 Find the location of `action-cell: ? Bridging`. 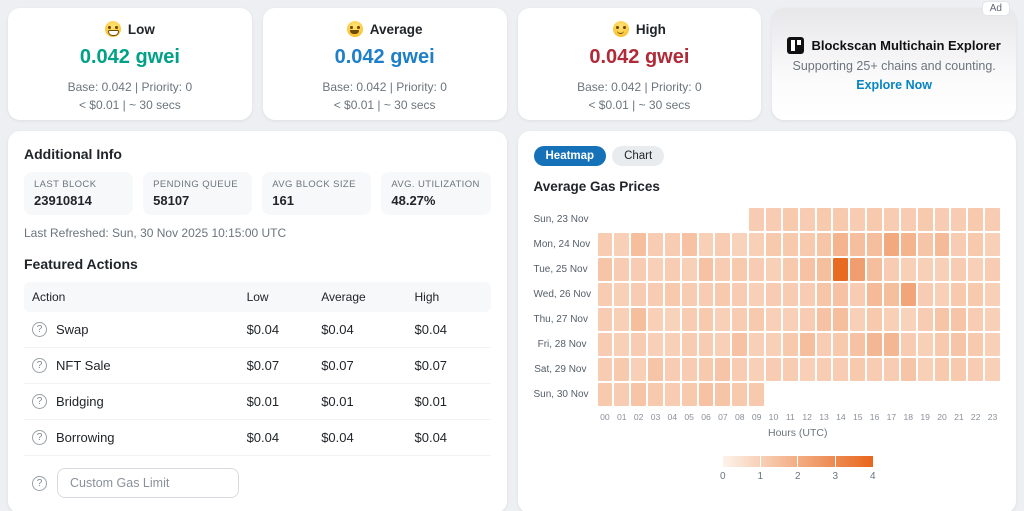

action-cell: ? Bridging is located at coordinates (131, 401).